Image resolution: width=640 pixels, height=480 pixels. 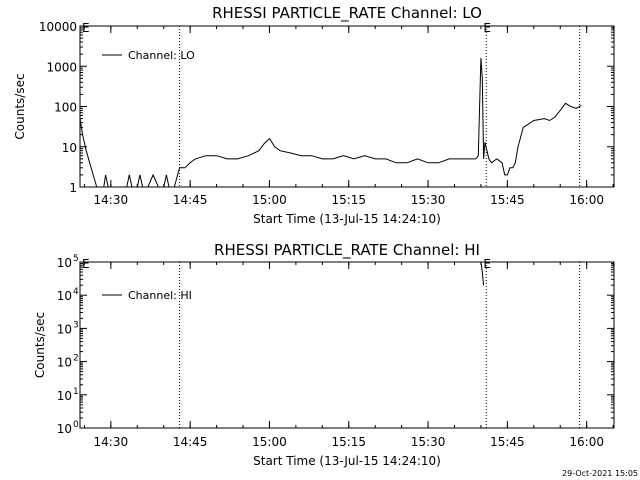 What do you see at coordinates (73, 188) in the screenshot?
I see `y-tick-label: 1` at bounding box center [73, 188].